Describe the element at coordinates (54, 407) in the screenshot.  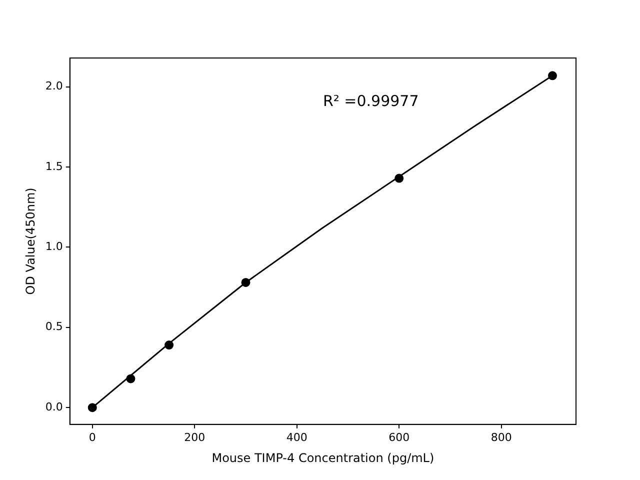
I see `y-tick-label: 0.0` at that location.